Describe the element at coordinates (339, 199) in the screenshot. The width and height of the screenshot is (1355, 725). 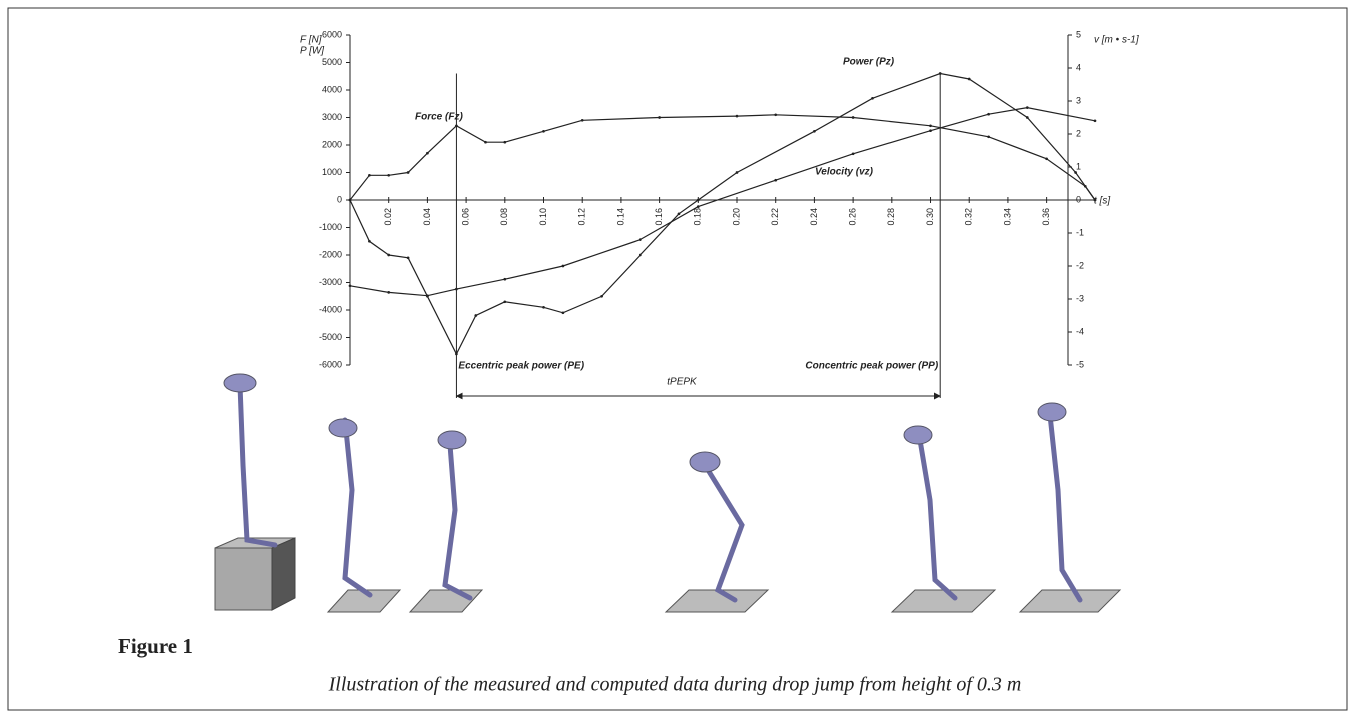
I see `y-tick-label: 0` at that location.